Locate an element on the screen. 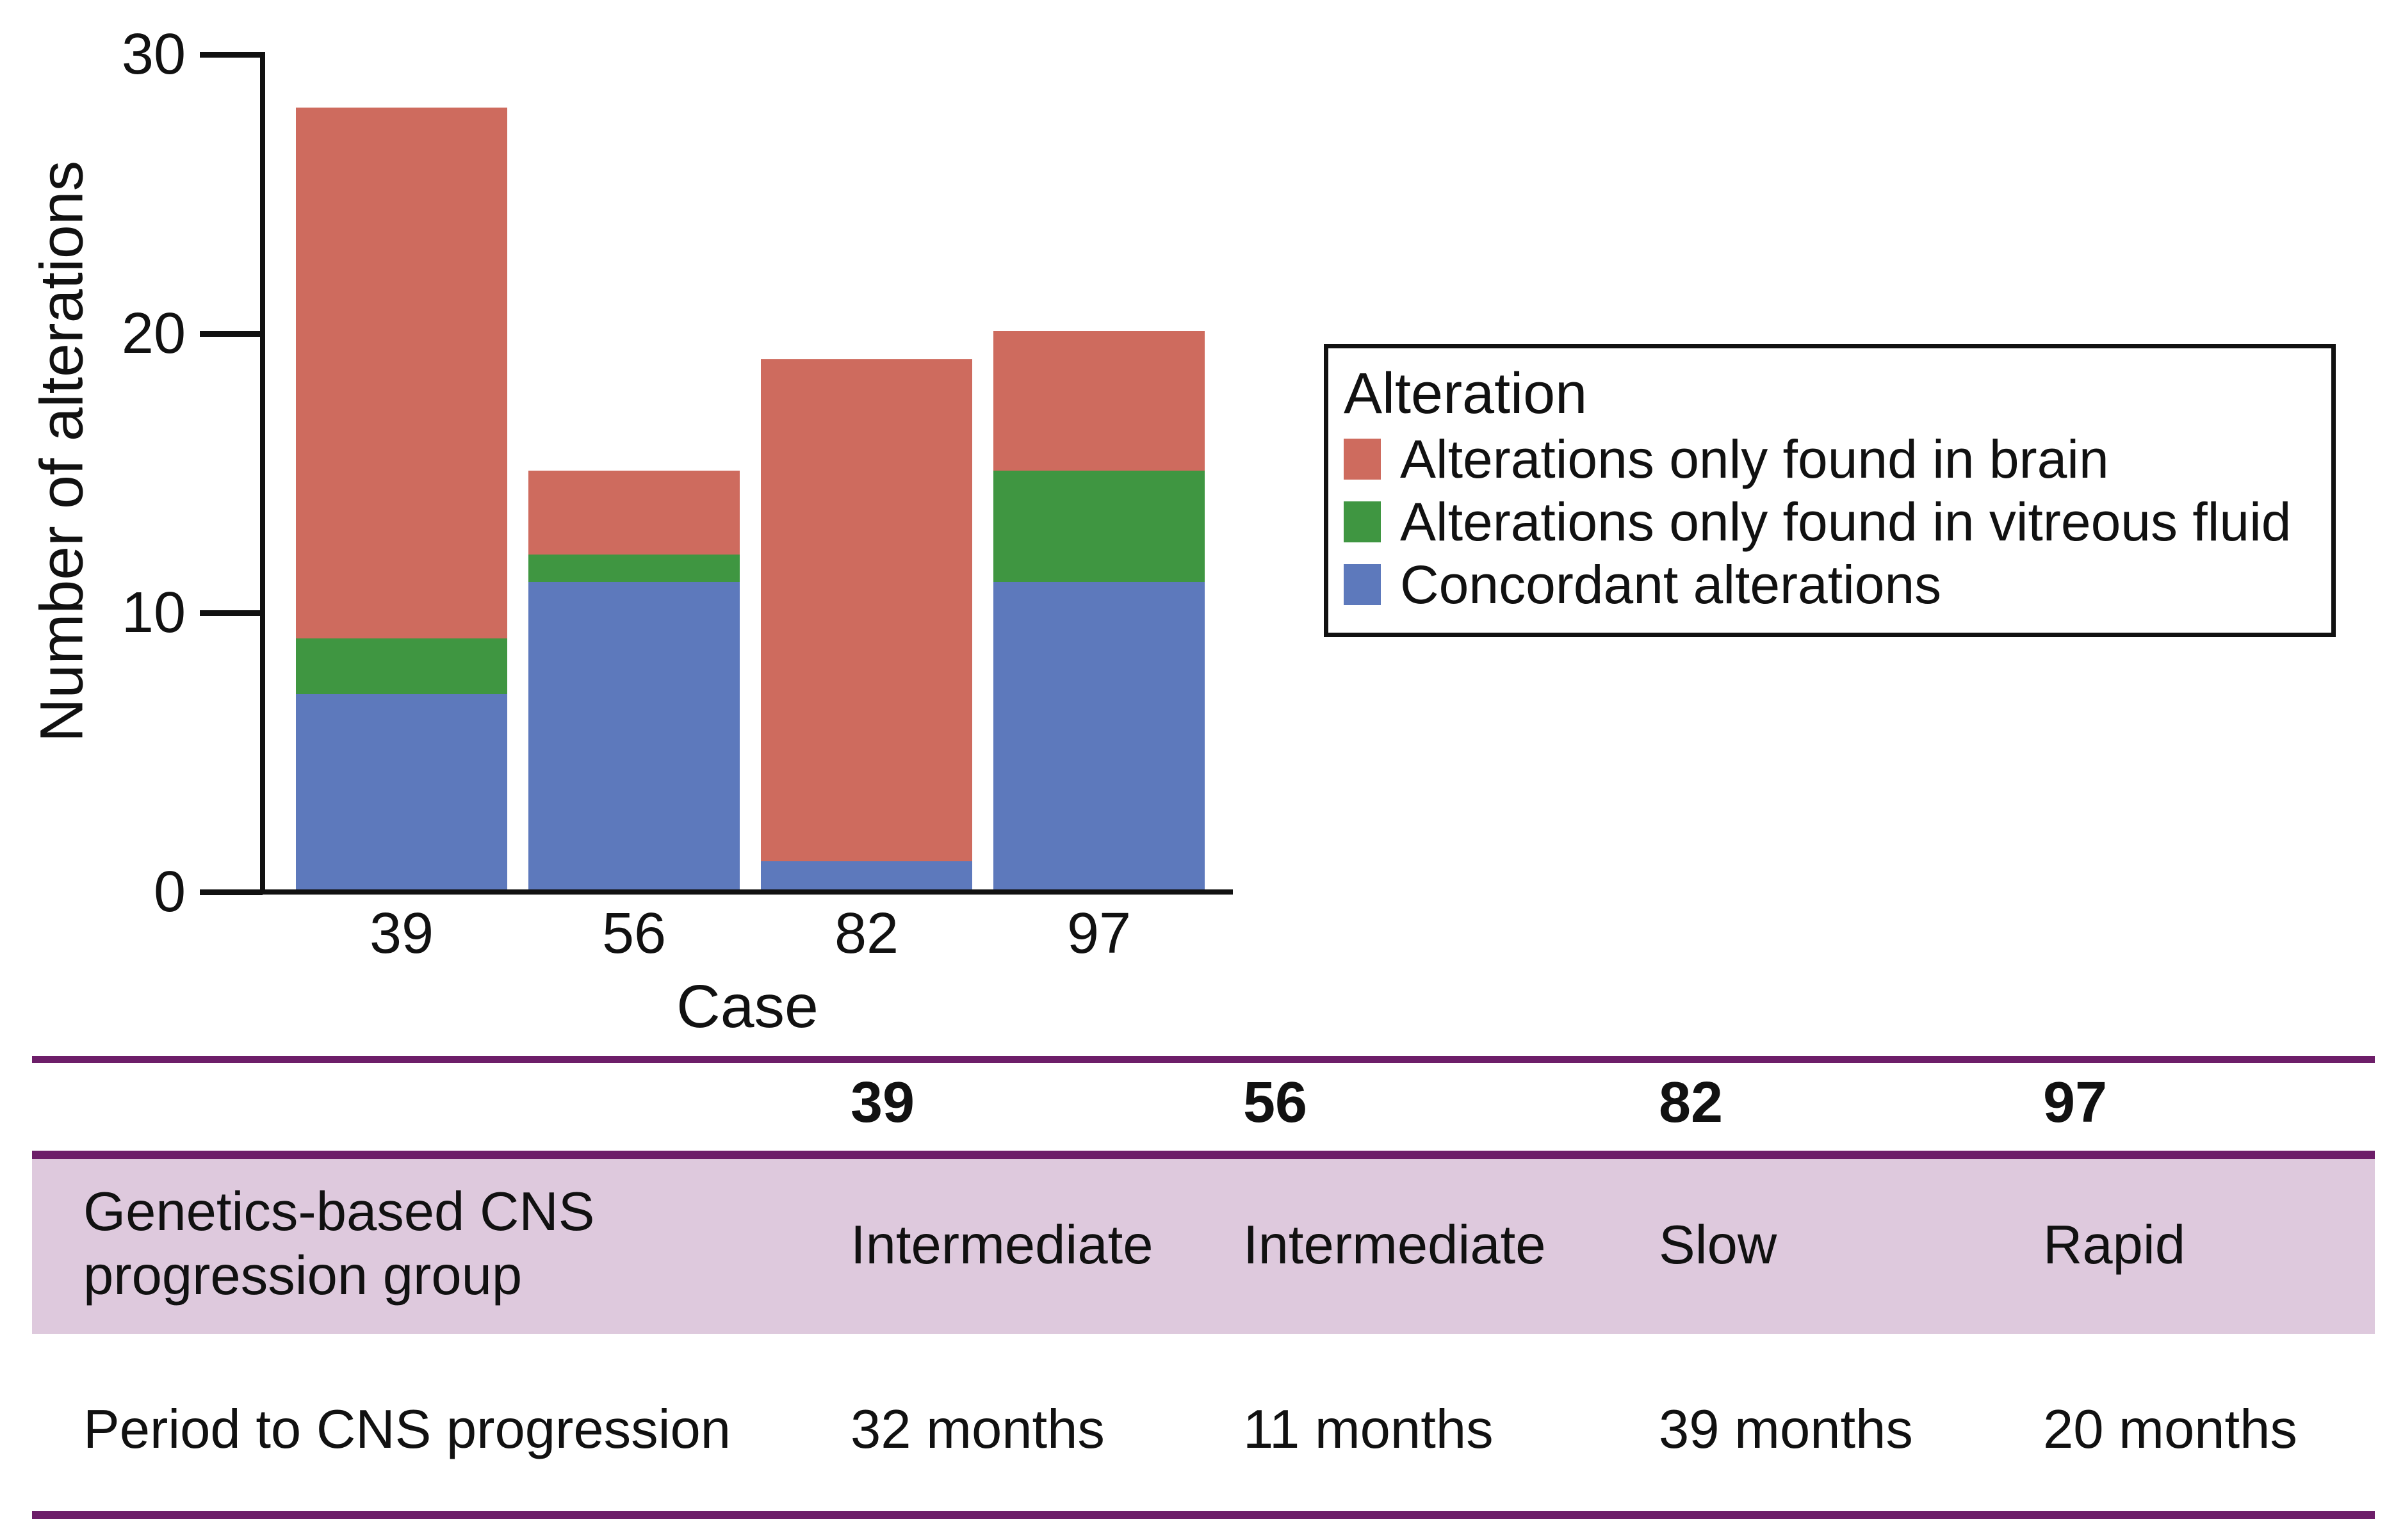 The height and width of the screenshot is (1540, 2387). progression-group-case-97: Rapid is located at coordinates (2115, 1246).